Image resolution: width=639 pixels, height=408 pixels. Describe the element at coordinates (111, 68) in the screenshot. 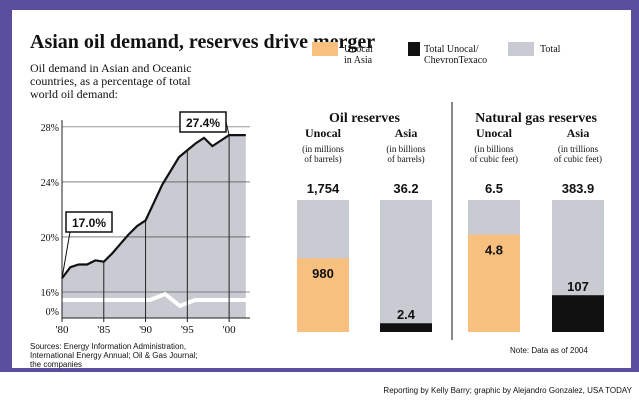

I see `subtitle: Oil demand in Asian and Oceanic` at that location.